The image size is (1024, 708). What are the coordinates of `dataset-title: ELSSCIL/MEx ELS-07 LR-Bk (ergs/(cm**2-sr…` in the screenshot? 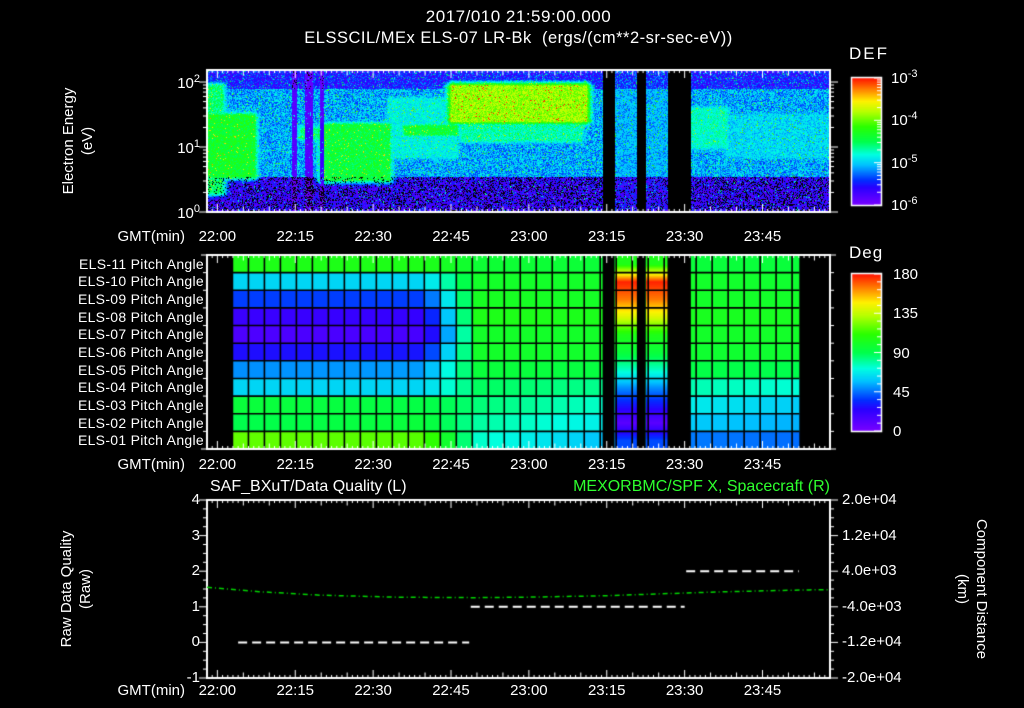 It's located at (518, 38).